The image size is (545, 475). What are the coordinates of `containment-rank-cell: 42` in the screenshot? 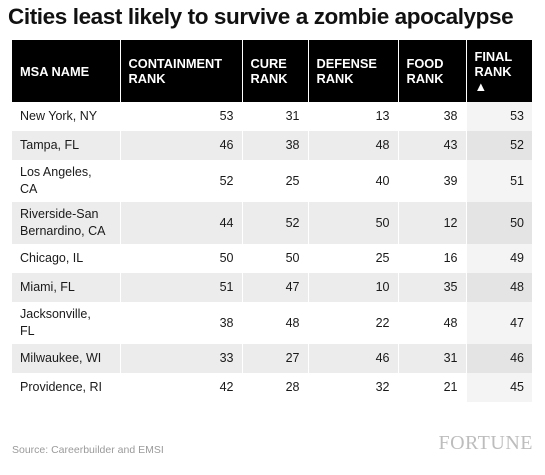 It's located at (181, 387).